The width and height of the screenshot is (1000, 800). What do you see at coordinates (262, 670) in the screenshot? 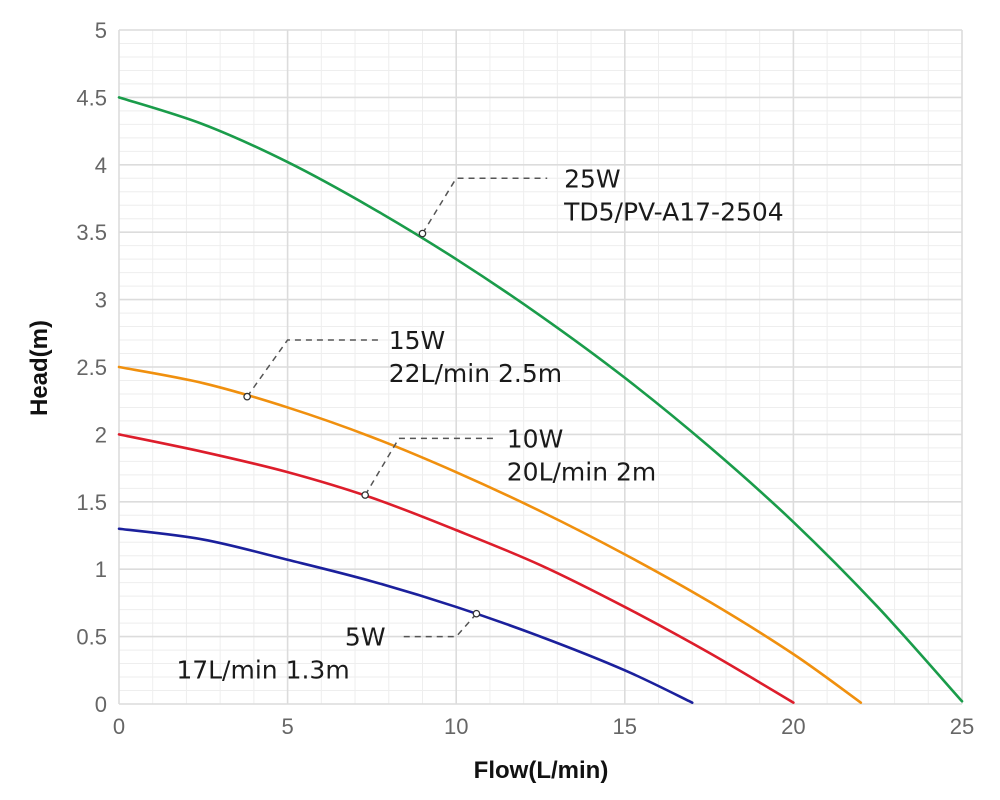
I see `annotation-subtitle: 17L/min 1.3m` at bounding box center [262, 670].